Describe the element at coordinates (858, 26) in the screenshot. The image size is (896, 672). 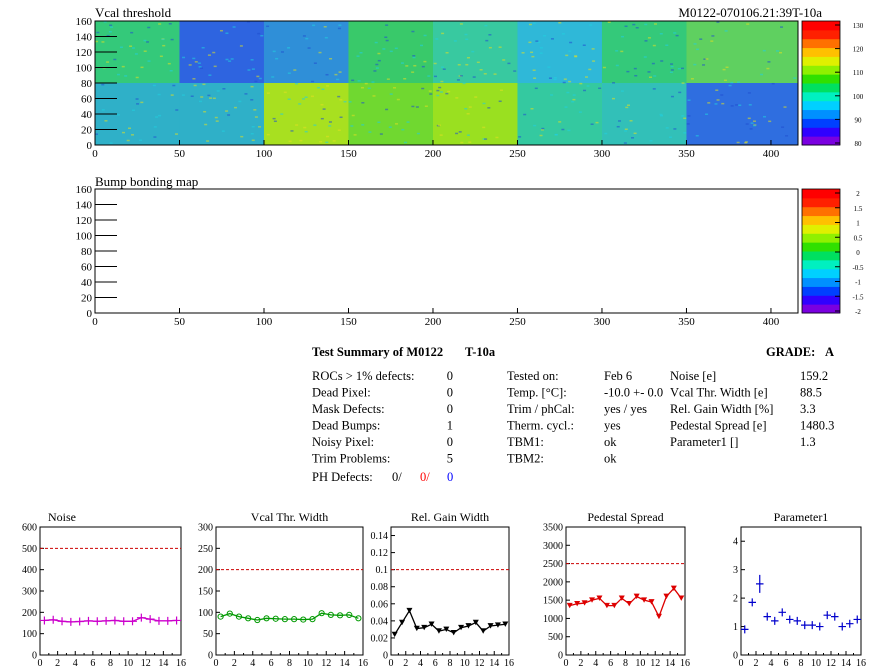
I see `palette-tick-label: 130` at that location.